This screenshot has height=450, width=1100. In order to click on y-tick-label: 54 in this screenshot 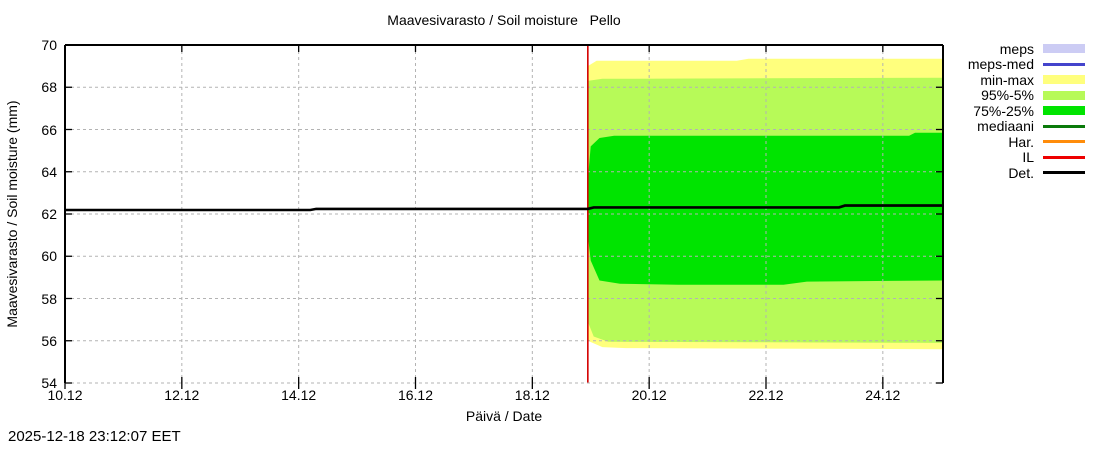, I will do `click(49, 383)`.